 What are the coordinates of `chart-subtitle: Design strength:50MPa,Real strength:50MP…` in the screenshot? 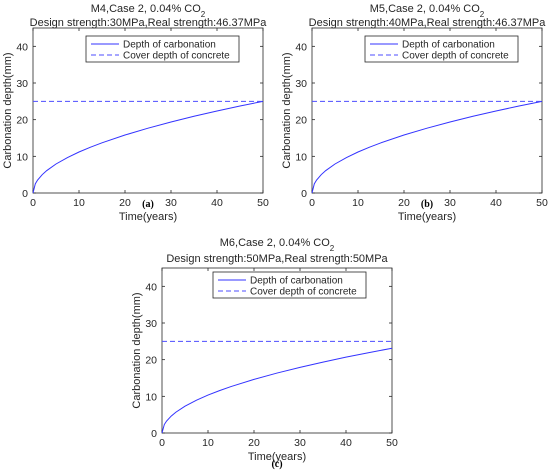 It's located at (277, 259).